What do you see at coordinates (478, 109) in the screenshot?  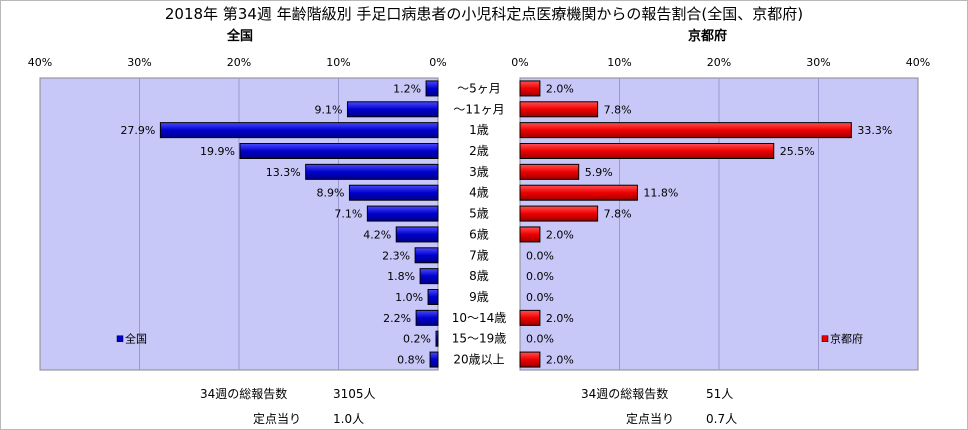 I see `category-label: ～11ヶ月` at bounding box center [478, 109].